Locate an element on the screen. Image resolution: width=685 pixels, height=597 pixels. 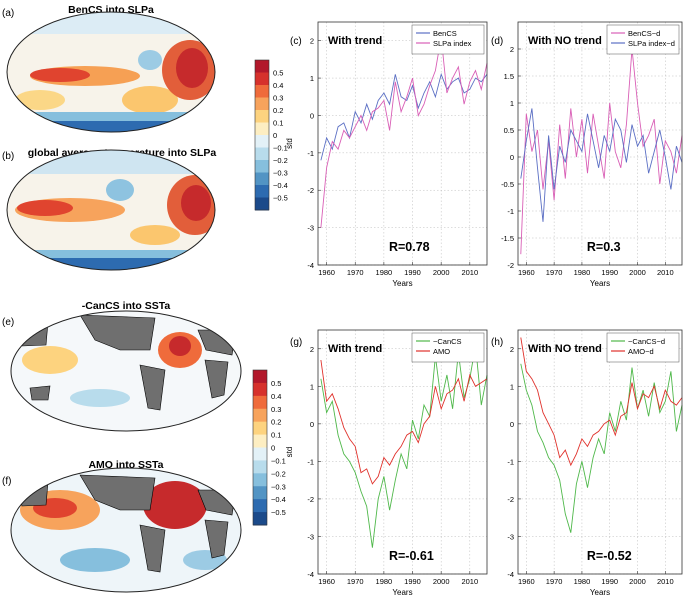
correlation-annotation: R=0.78 is located at coordinates (409, 247).